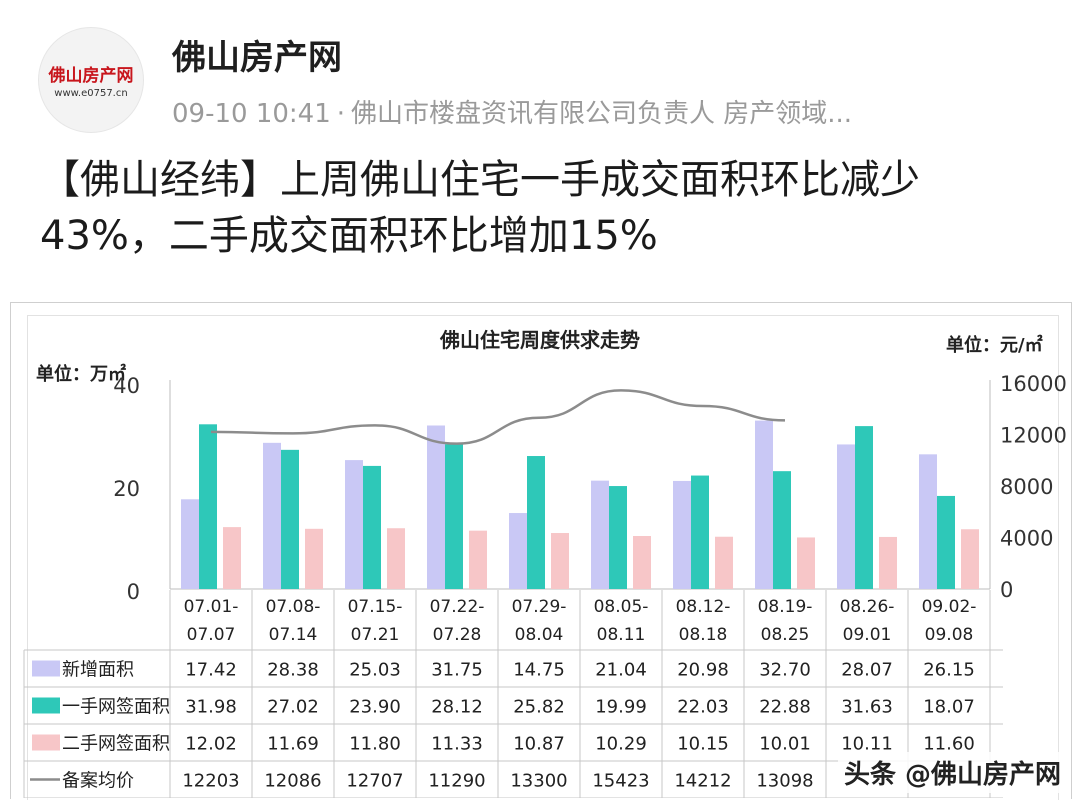  Describe the element at coordinates (251, 114) in the screenshot. I see `post-time: 09-10 10:41` at that location.